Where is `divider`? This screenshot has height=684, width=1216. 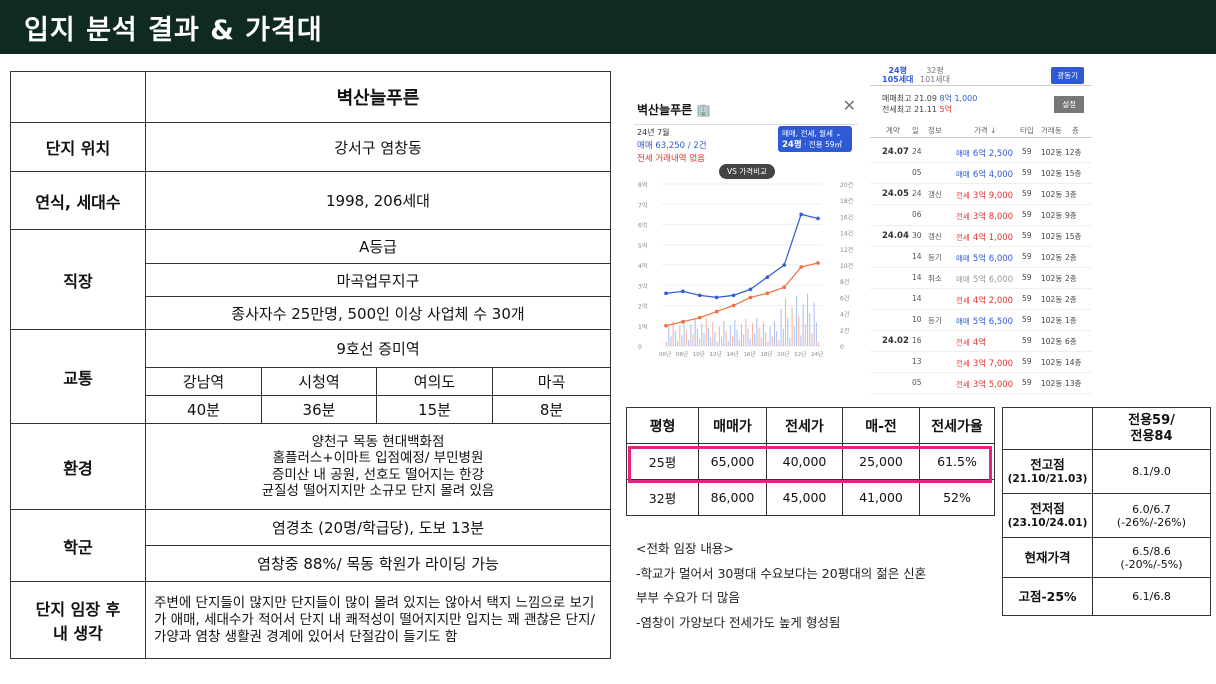
divider is located at coordinates (981, 85).